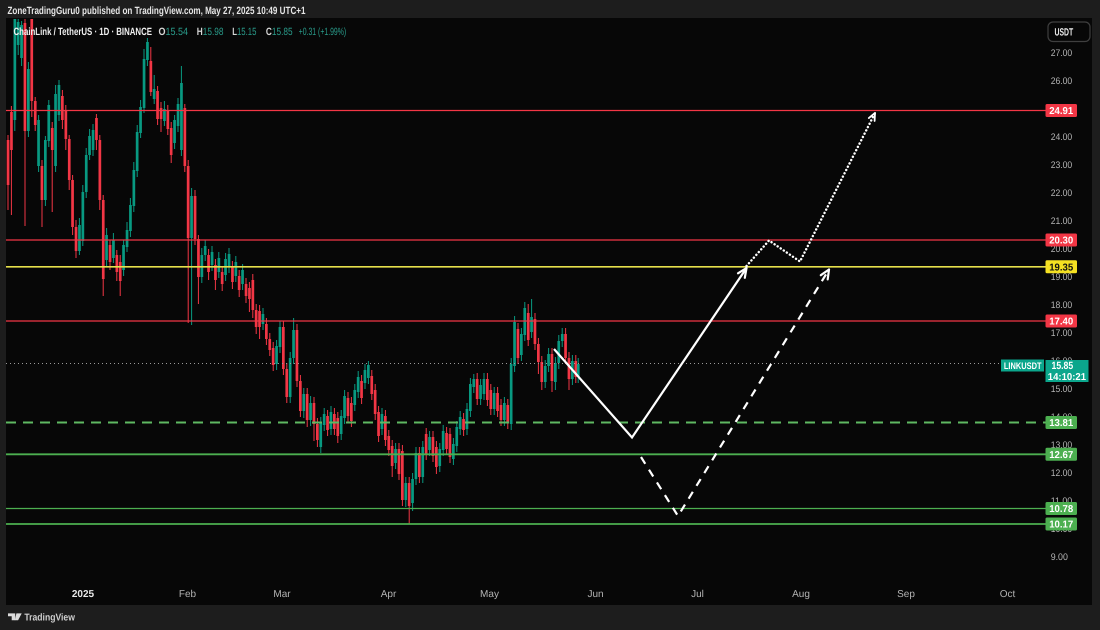 The image size is (1100, 630). Describe the element at coordinates (1061, 241) in the screenshot. I see `svg-text: 20.30` at that location.